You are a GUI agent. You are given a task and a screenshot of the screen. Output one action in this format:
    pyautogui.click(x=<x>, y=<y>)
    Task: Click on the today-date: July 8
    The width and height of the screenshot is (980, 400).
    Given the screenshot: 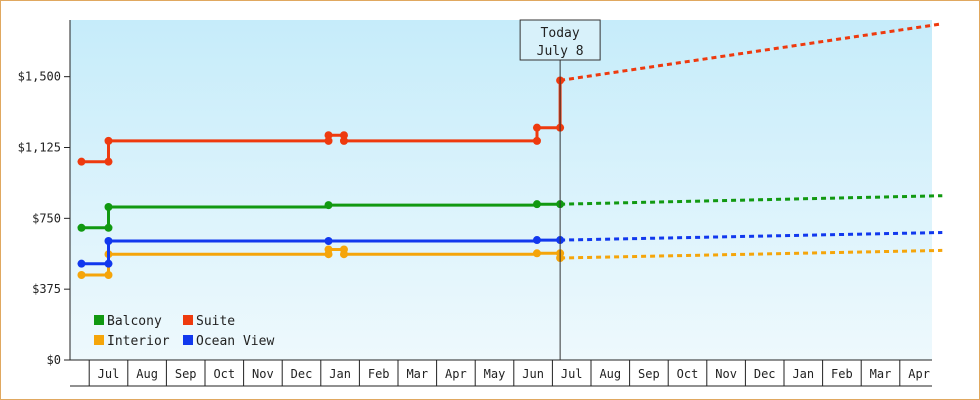 What is the action you would take?
    pyautogui.click(x=560, y=51)
    